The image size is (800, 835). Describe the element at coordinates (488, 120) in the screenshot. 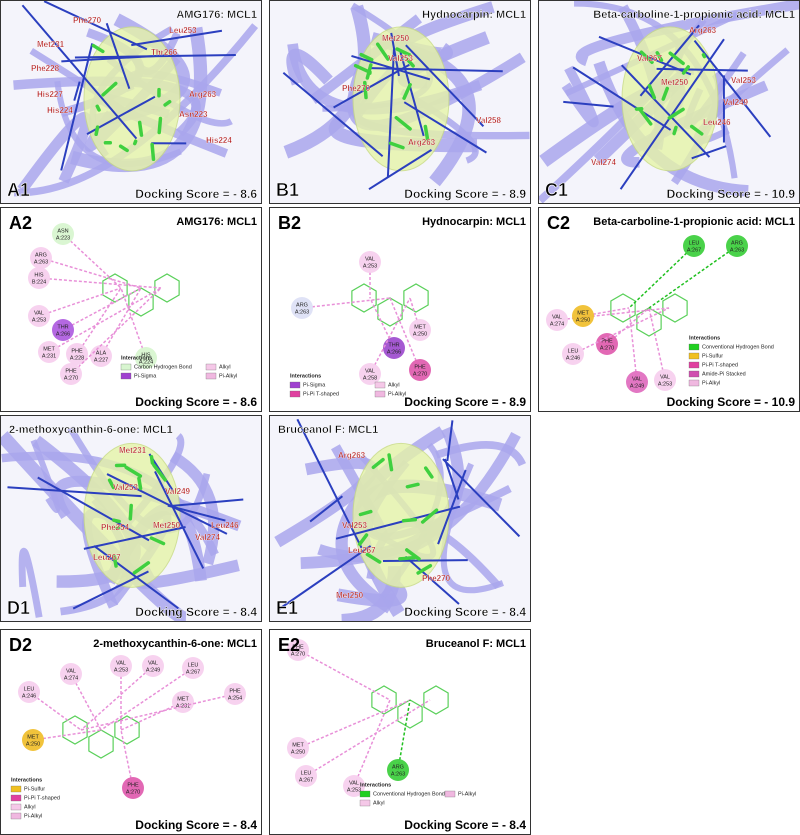

I see `residue-label: Val258` at that location.